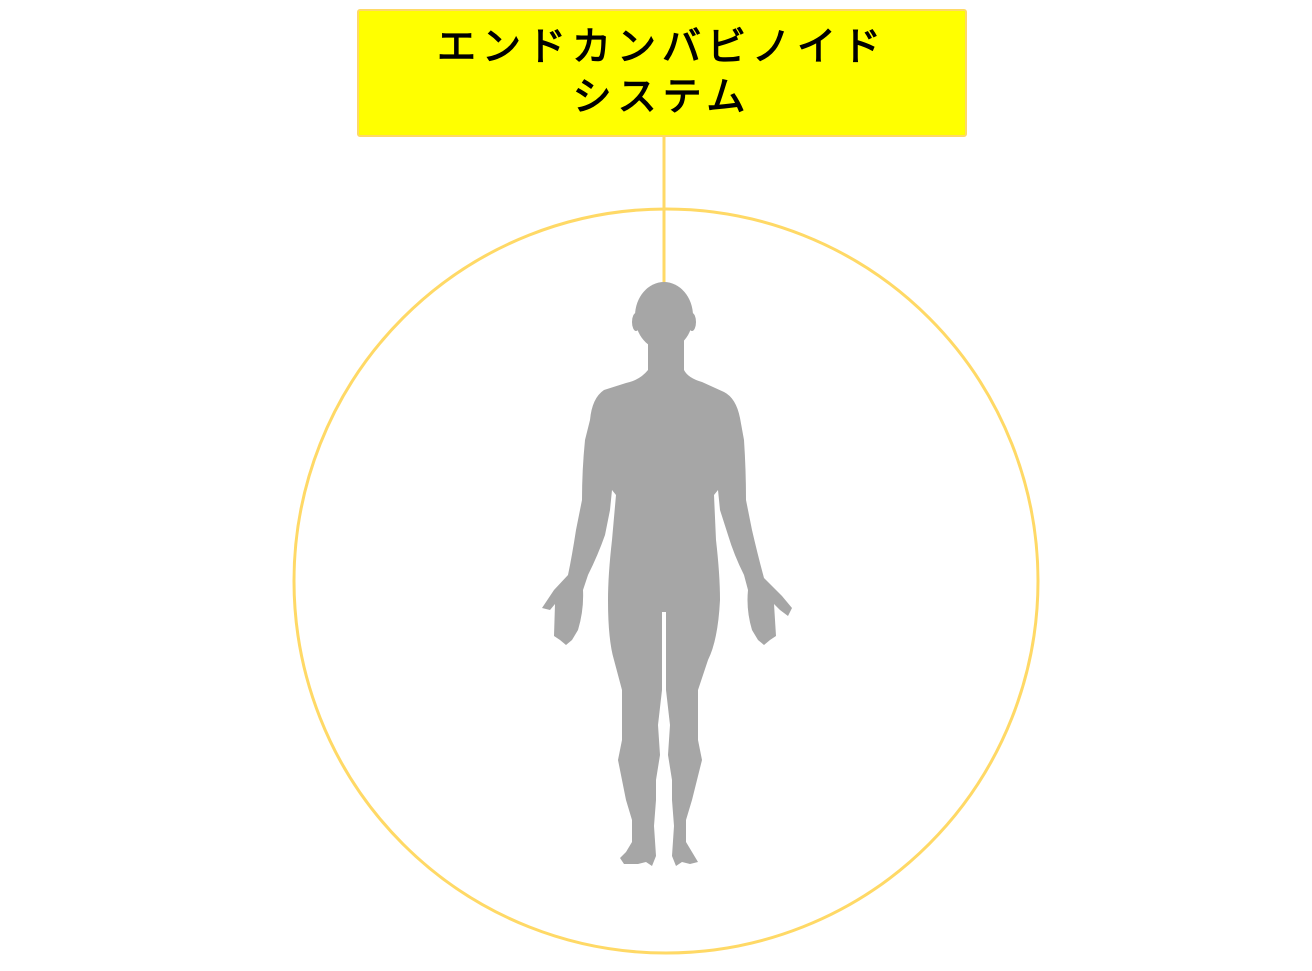 Image resolution: width=1312 pixels, height=971 pixels. What do you see at coordinates (662, 73) in the screenshot?
I see `title-box: エンドカンバビノイド システム` at bounding box center [662, 73].